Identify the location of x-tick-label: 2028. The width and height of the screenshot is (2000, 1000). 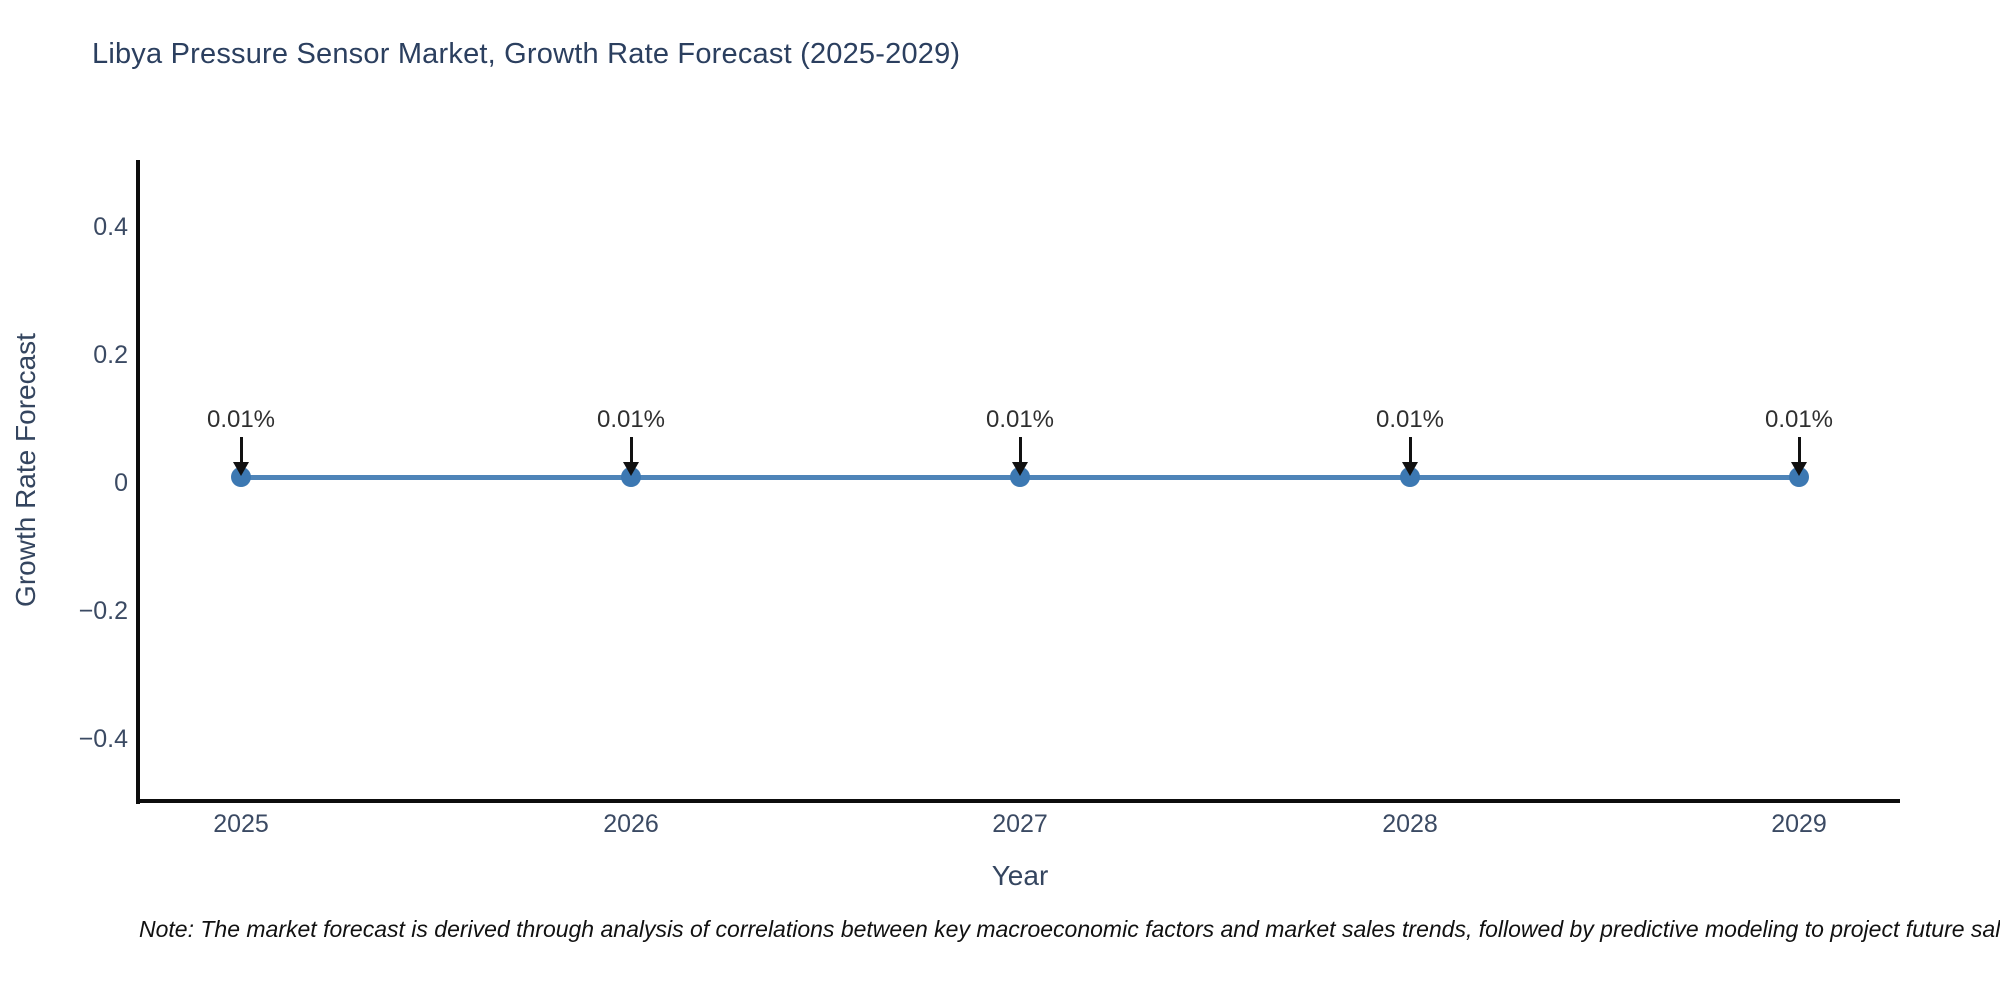
(1410, 824).